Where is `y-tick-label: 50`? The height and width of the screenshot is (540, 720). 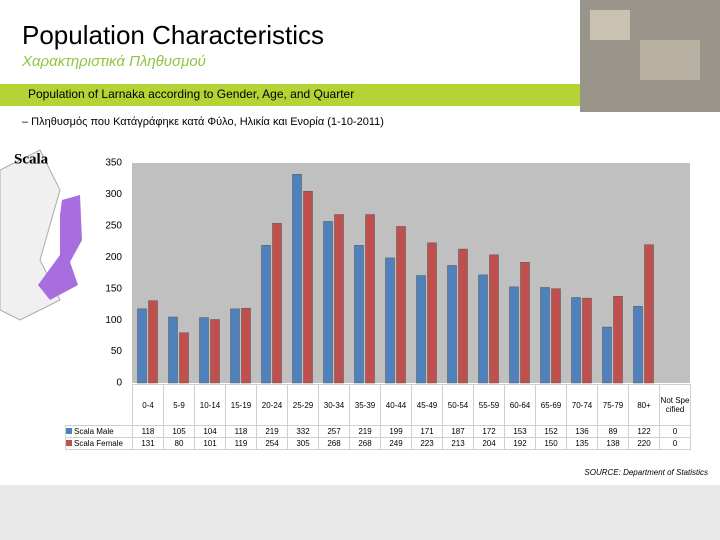
y-tick-label: 50 is located at coordinates (117, 351).